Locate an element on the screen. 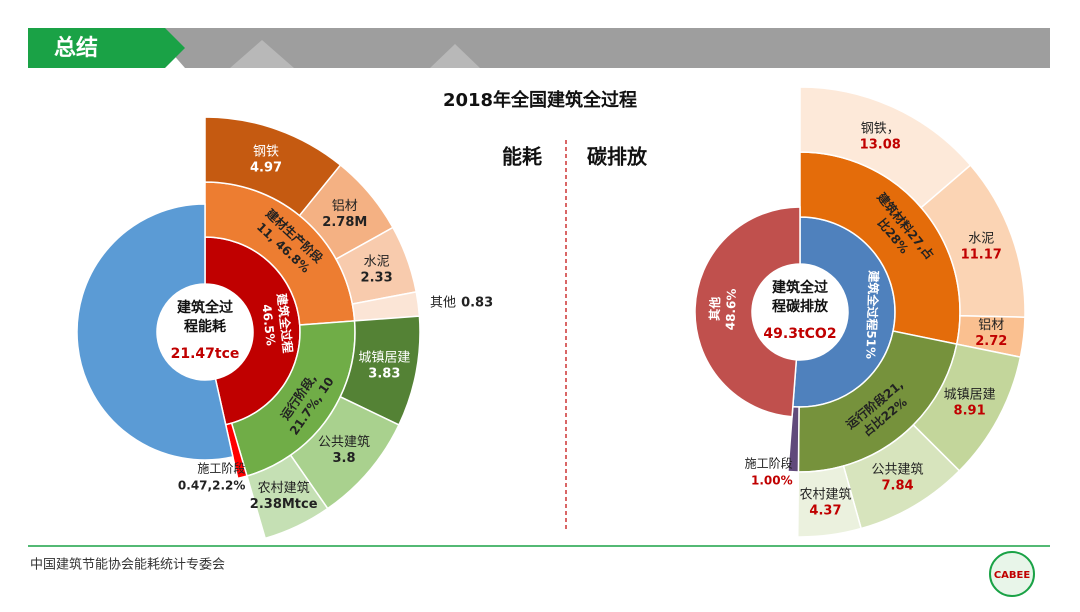  segment-name: 钢铁 is located at coordinates (266, 152).